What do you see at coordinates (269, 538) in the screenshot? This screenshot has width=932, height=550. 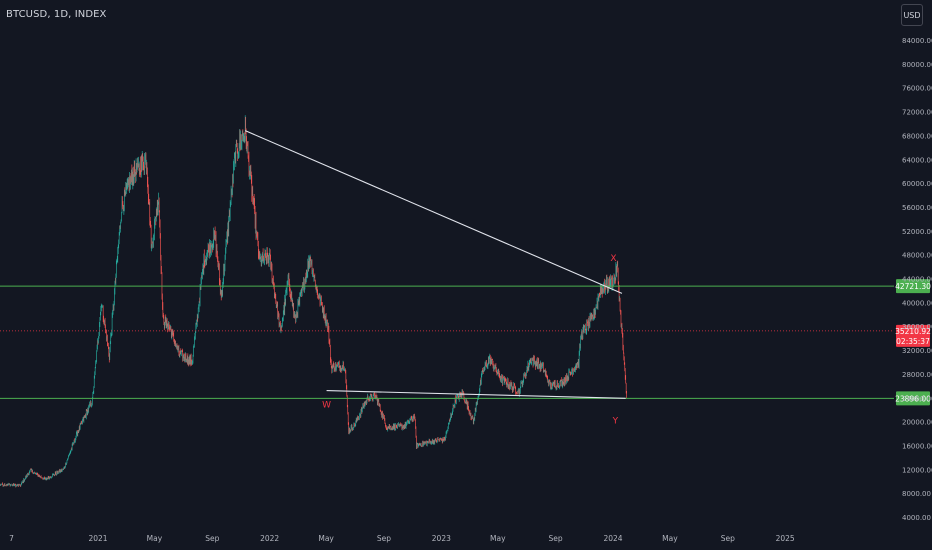 I see `x-tick-label: 2022` at bounding box center [269, 538].